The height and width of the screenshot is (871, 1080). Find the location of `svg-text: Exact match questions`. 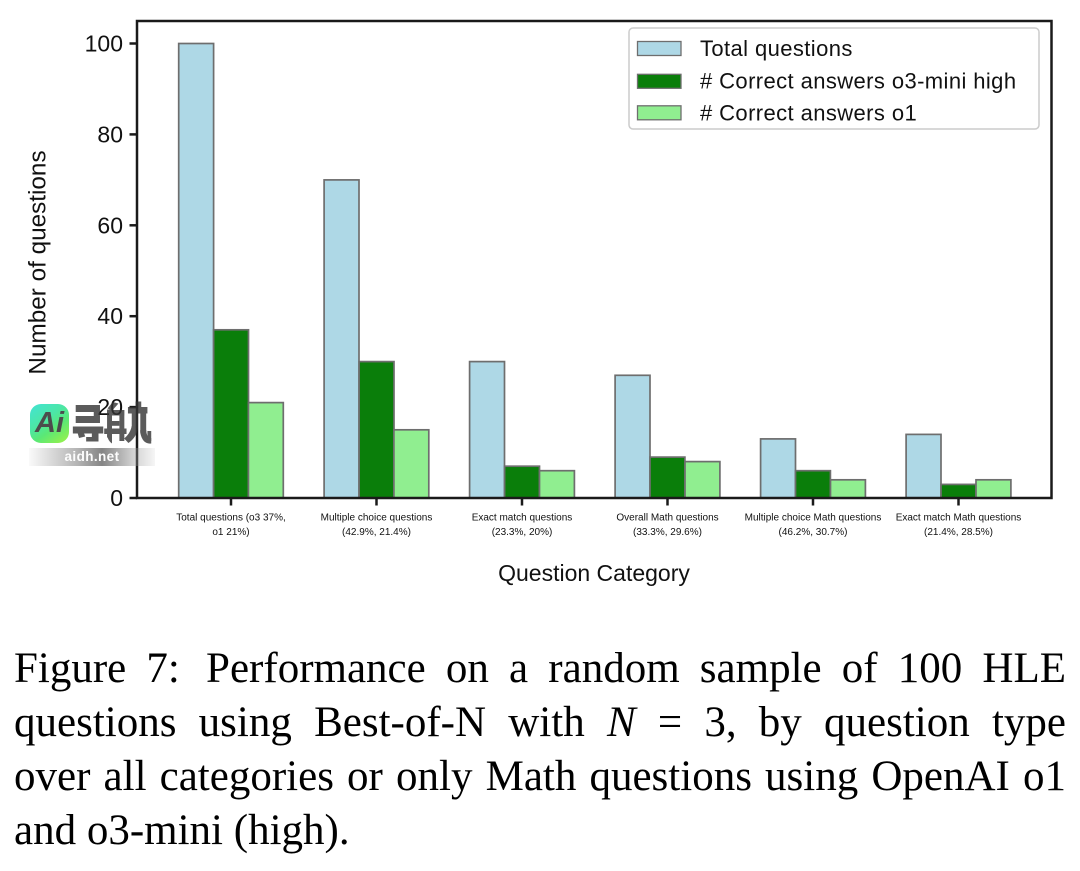

svg-text: Exact match questions is located at coordinates (522, 518).